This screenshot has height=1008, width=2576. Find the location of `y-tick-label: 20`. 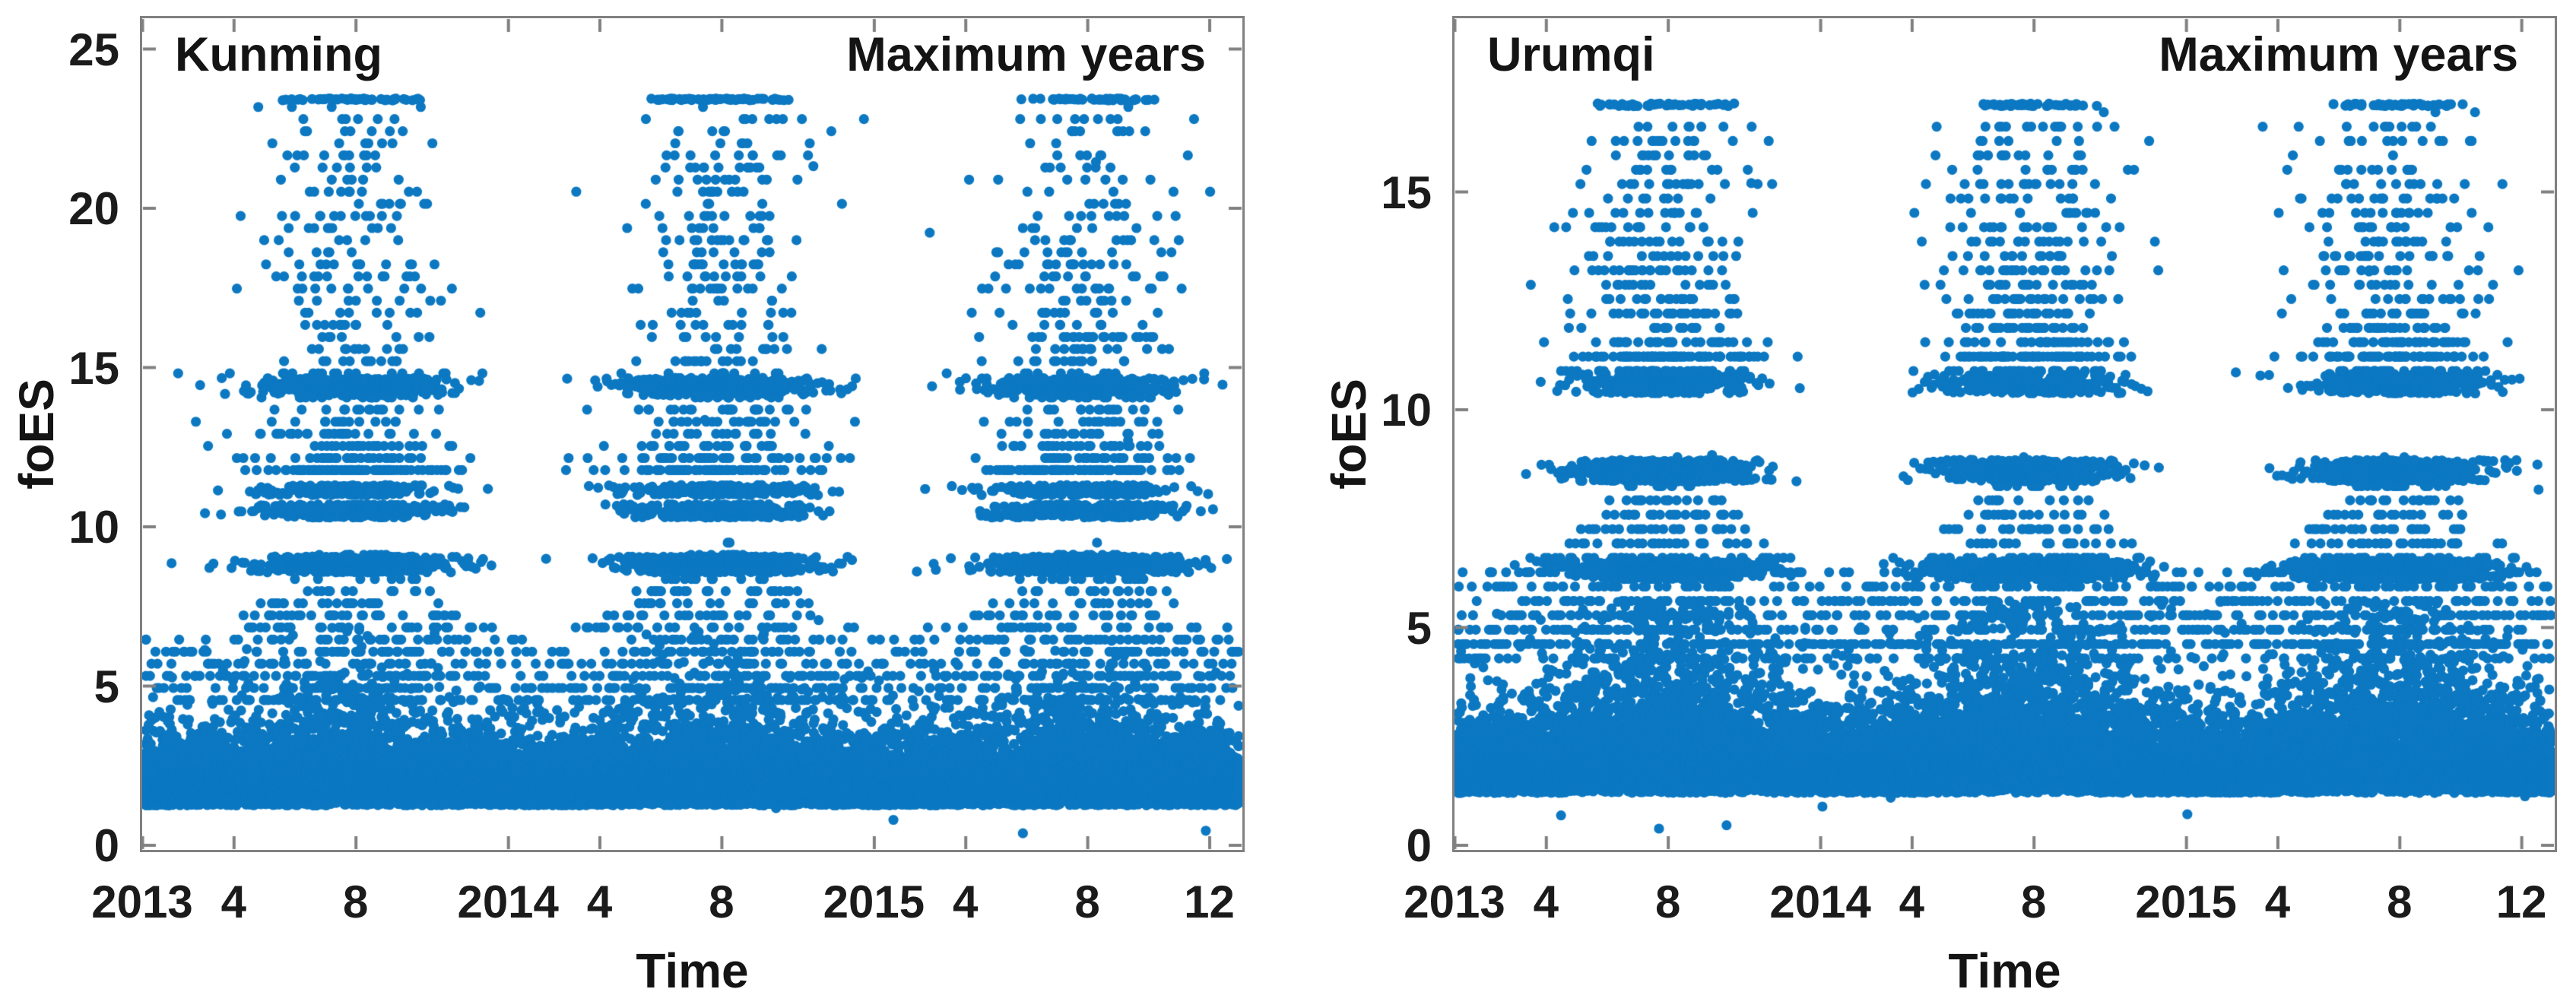

y-tick-label: 20 is located at coordinates (94, 208).